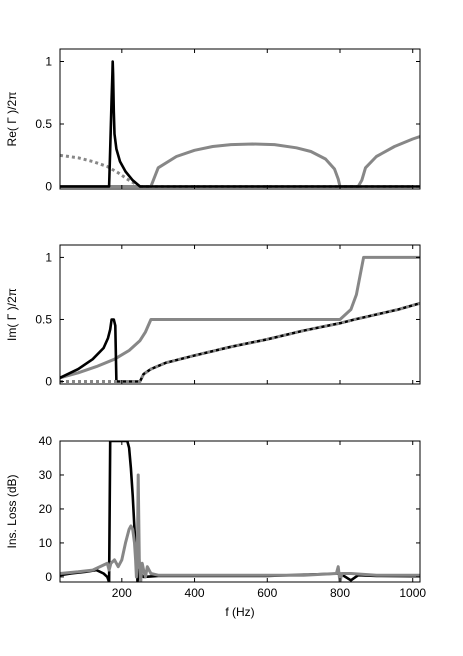 This screenshot has width=463, height=656. Describe the element at coordinates (239, 612) in the screenshot. I see `x-axis-label: f (Hz)` at that location.